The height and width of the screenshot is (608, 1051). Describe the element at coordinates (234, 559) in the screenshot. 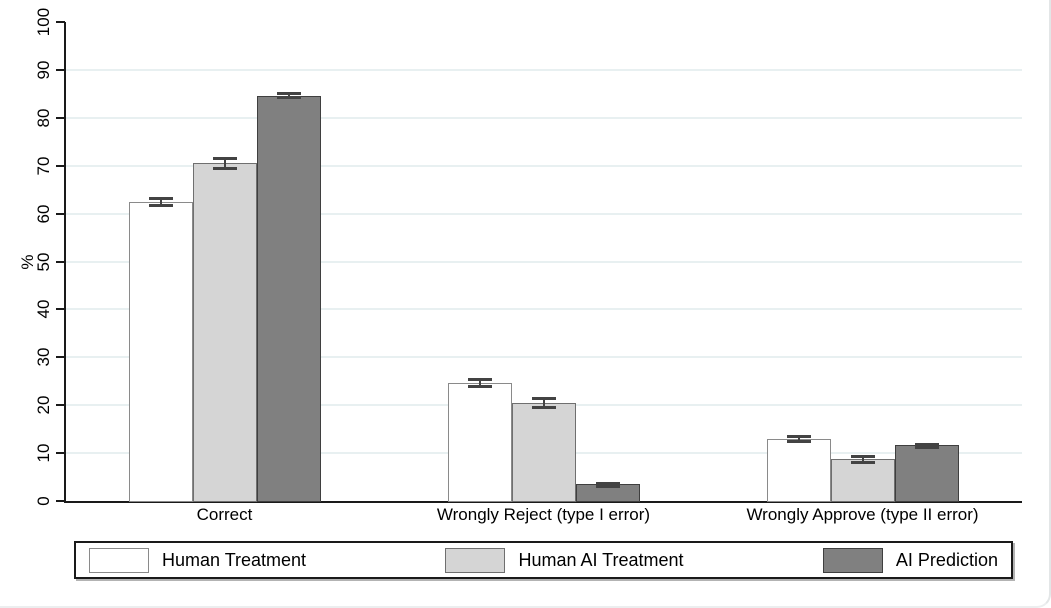

I see `legend-label-1: Human Treatment` at that location.